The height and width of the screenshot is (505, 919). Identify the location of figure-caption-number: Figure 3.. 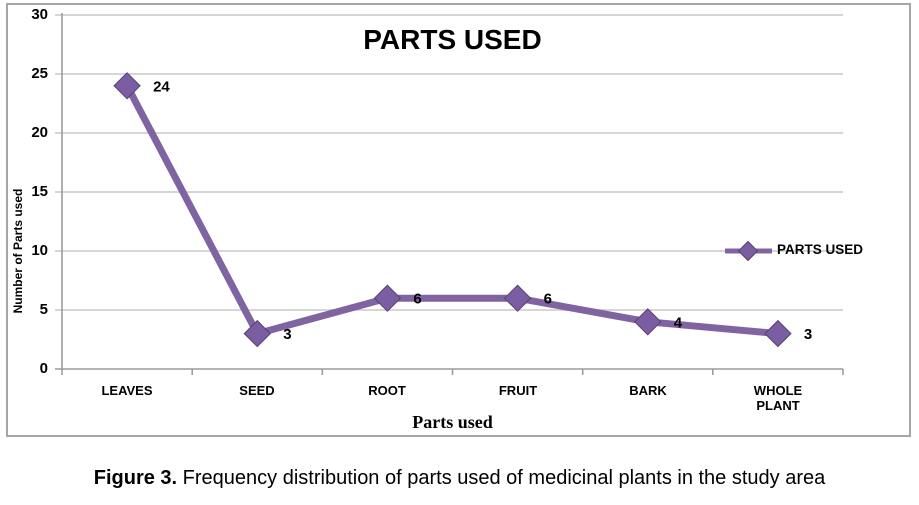
(135, 478).